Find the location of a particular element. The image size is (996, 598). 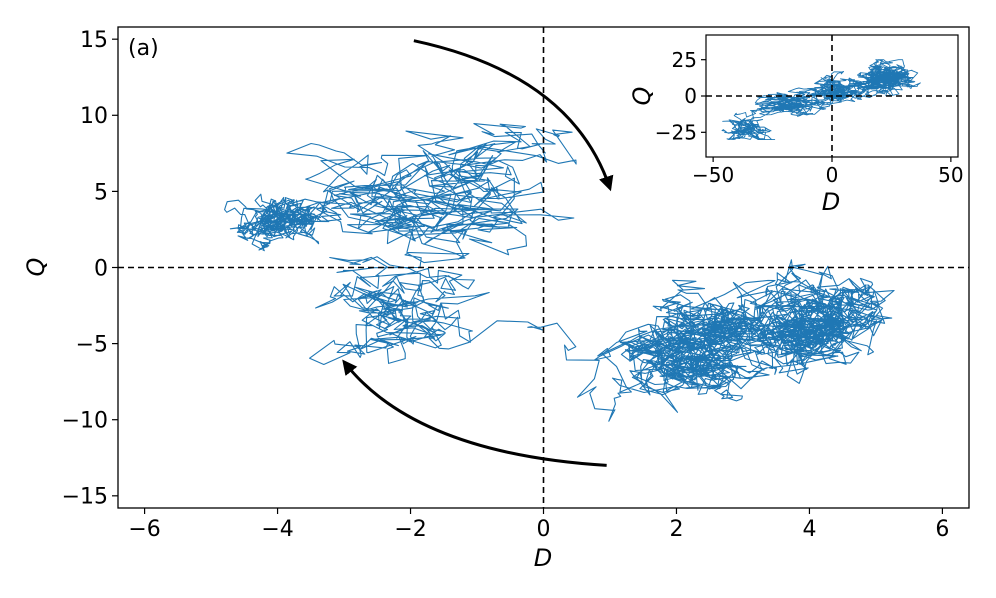

inset-x-axis-ticks: −50 0 50 is located at coordinates (828, 172).